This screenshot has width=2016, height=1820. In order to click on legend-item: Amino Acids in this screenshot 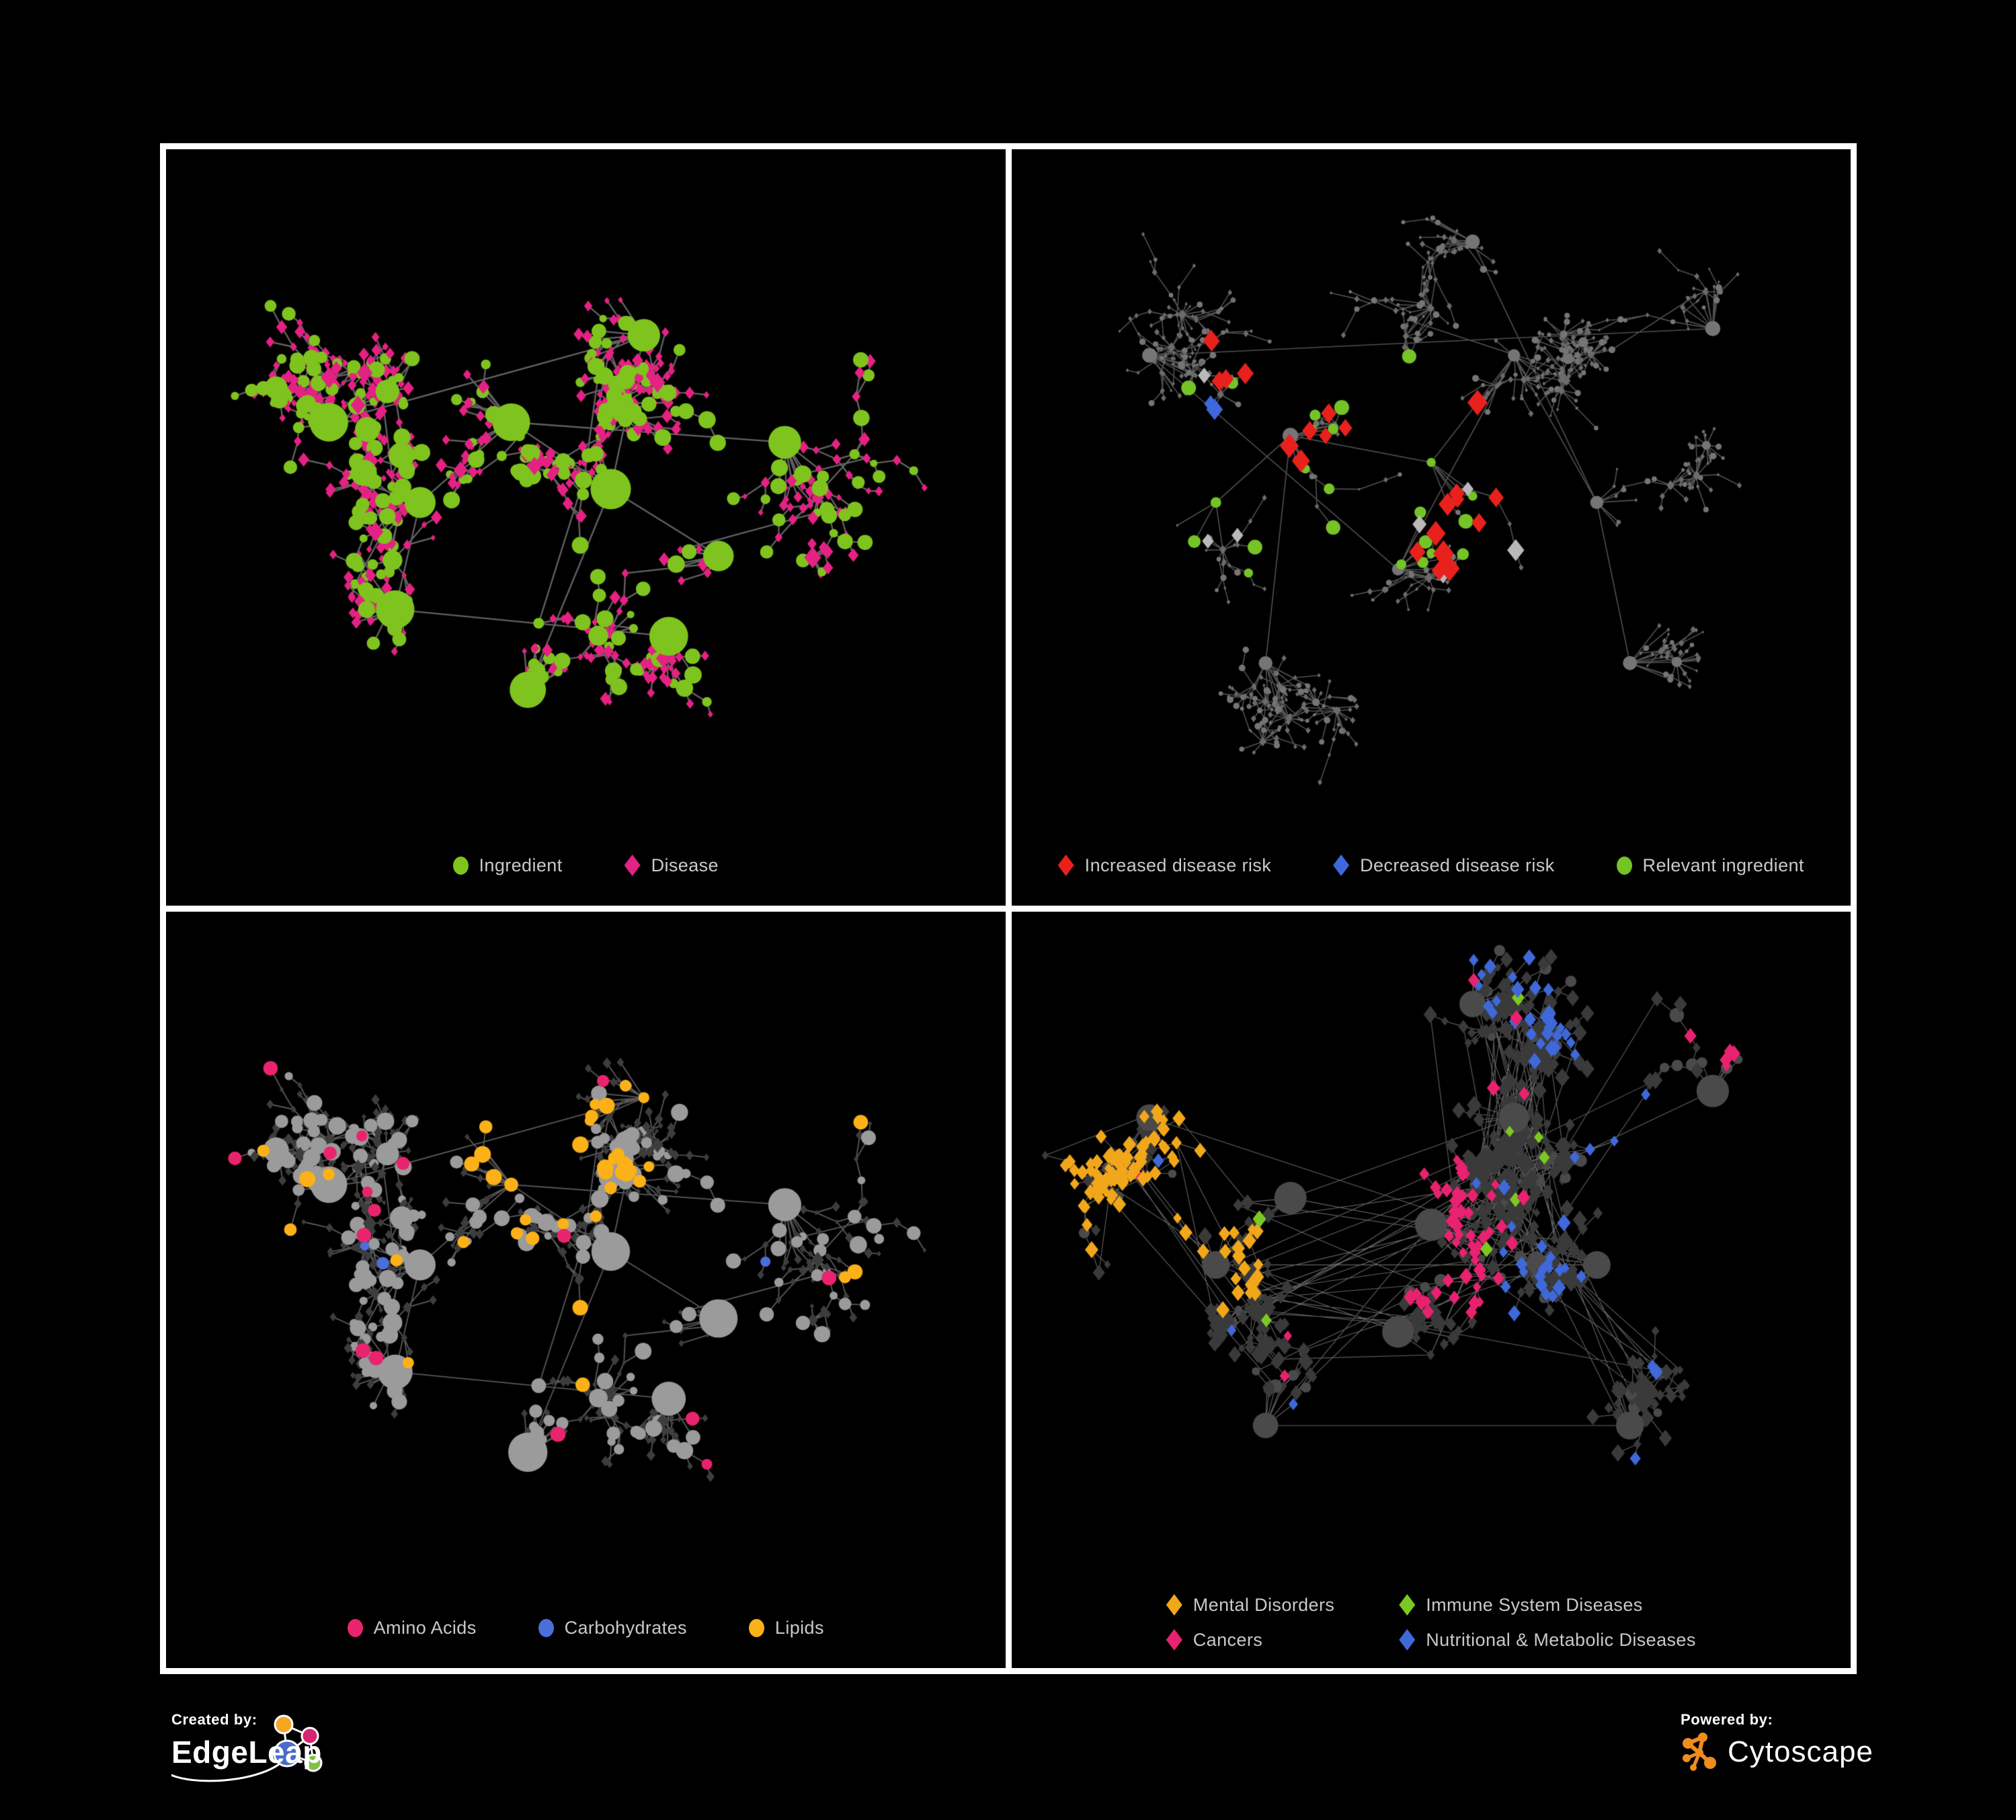, I will do `click(412, 1628)`.